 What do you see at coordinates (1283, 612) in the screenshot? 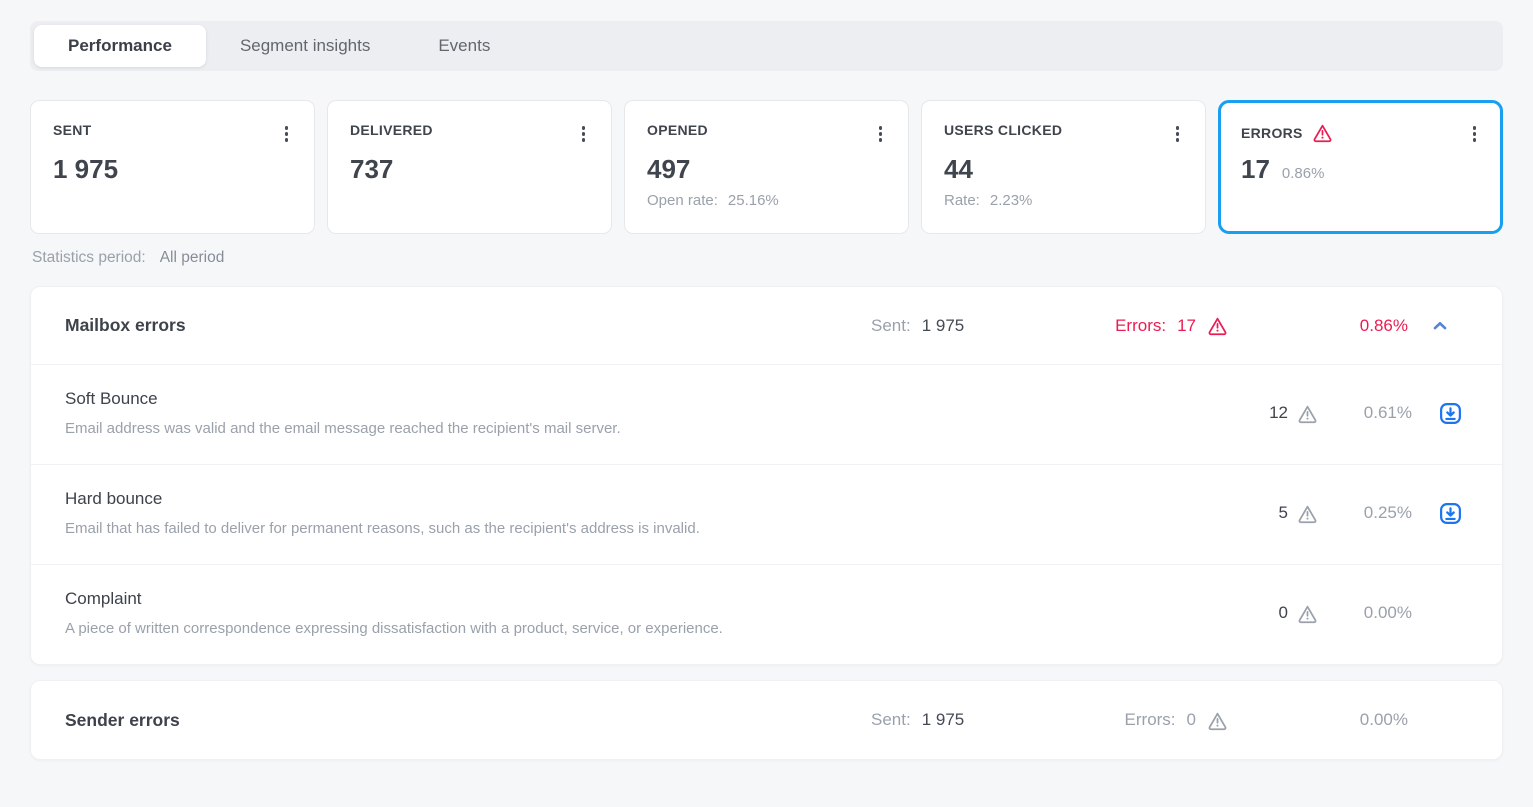
I see `error-row-count: 0` at bounding box center [1283, 612].